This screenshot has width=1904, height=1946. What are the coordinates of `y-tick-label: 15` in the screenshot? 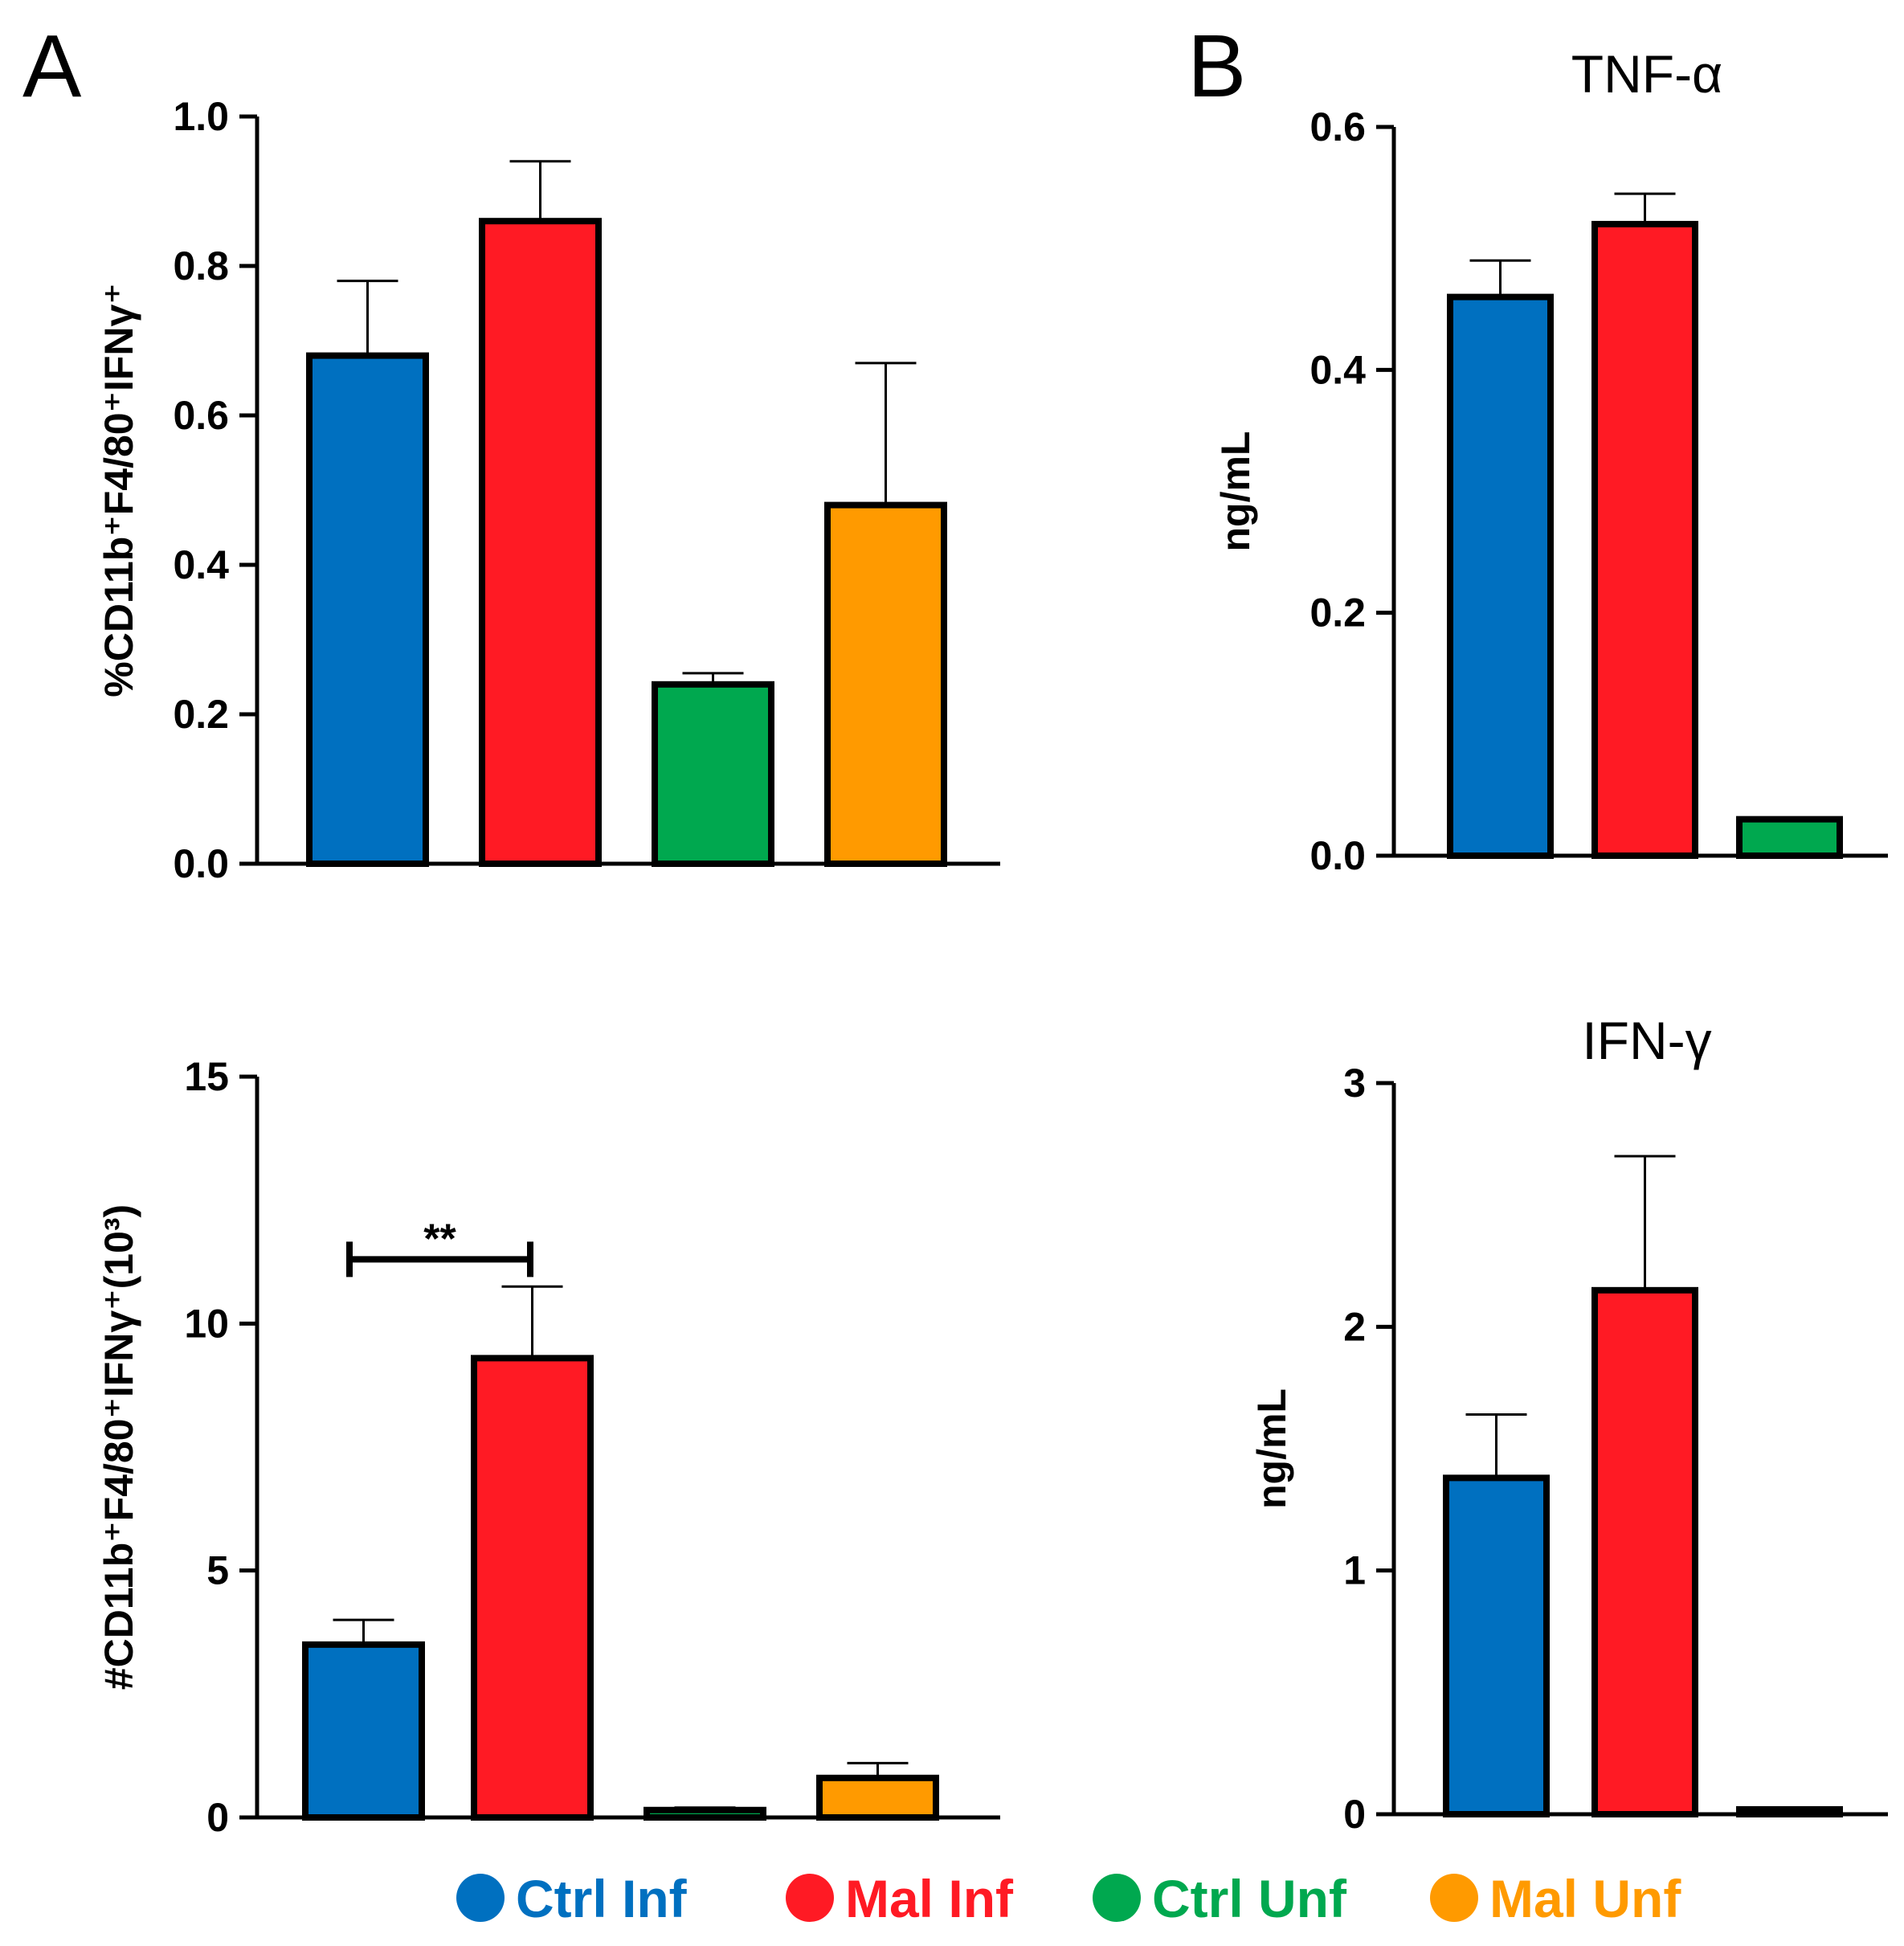 It's located at (207, 1076).